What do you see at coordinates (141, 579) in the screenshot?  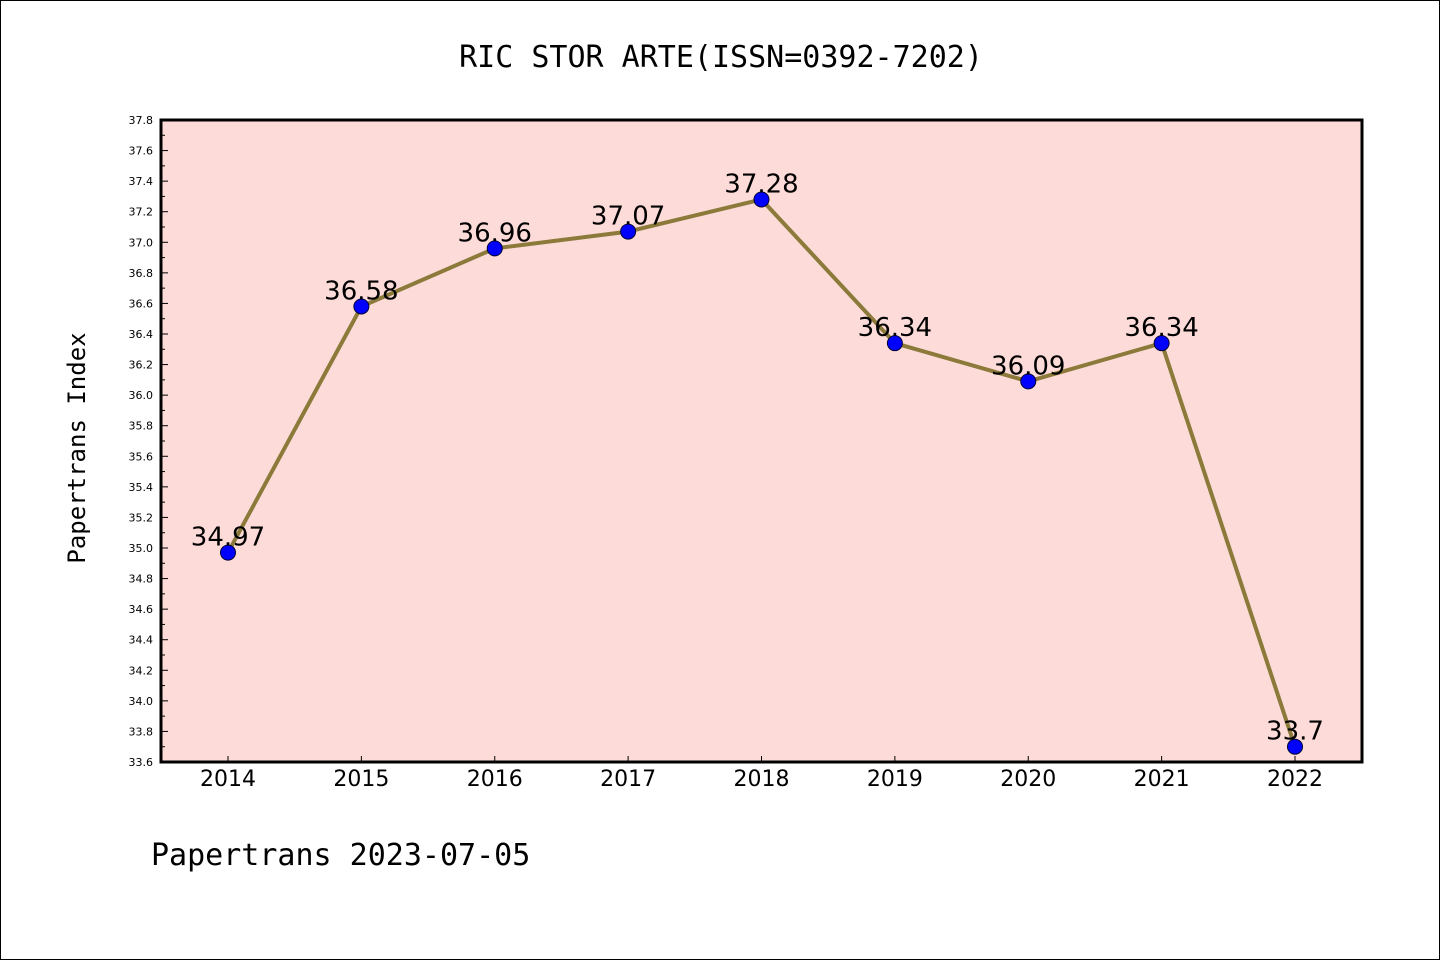 I see `y-tick-label: 34.8` at bounding box center [141, 579].